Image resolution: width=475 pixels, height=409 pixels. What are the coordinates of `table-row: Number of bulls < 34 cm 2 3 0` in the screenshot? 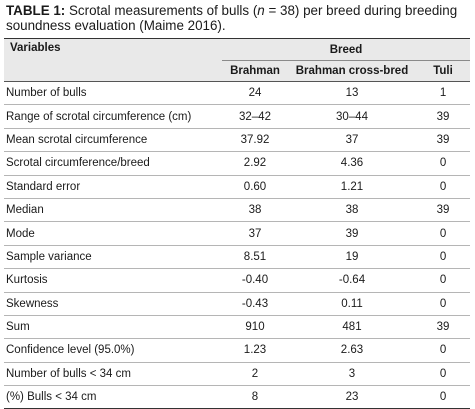 It's located at (237, 374).